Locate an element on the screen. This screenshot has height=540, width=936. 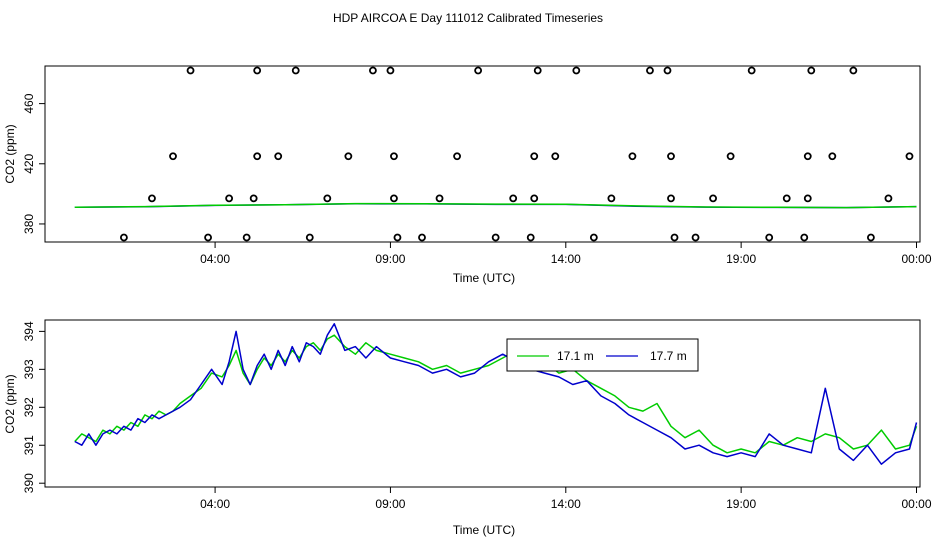
bottom-y-tick-label: 393 is located at coordinates (29, 369).